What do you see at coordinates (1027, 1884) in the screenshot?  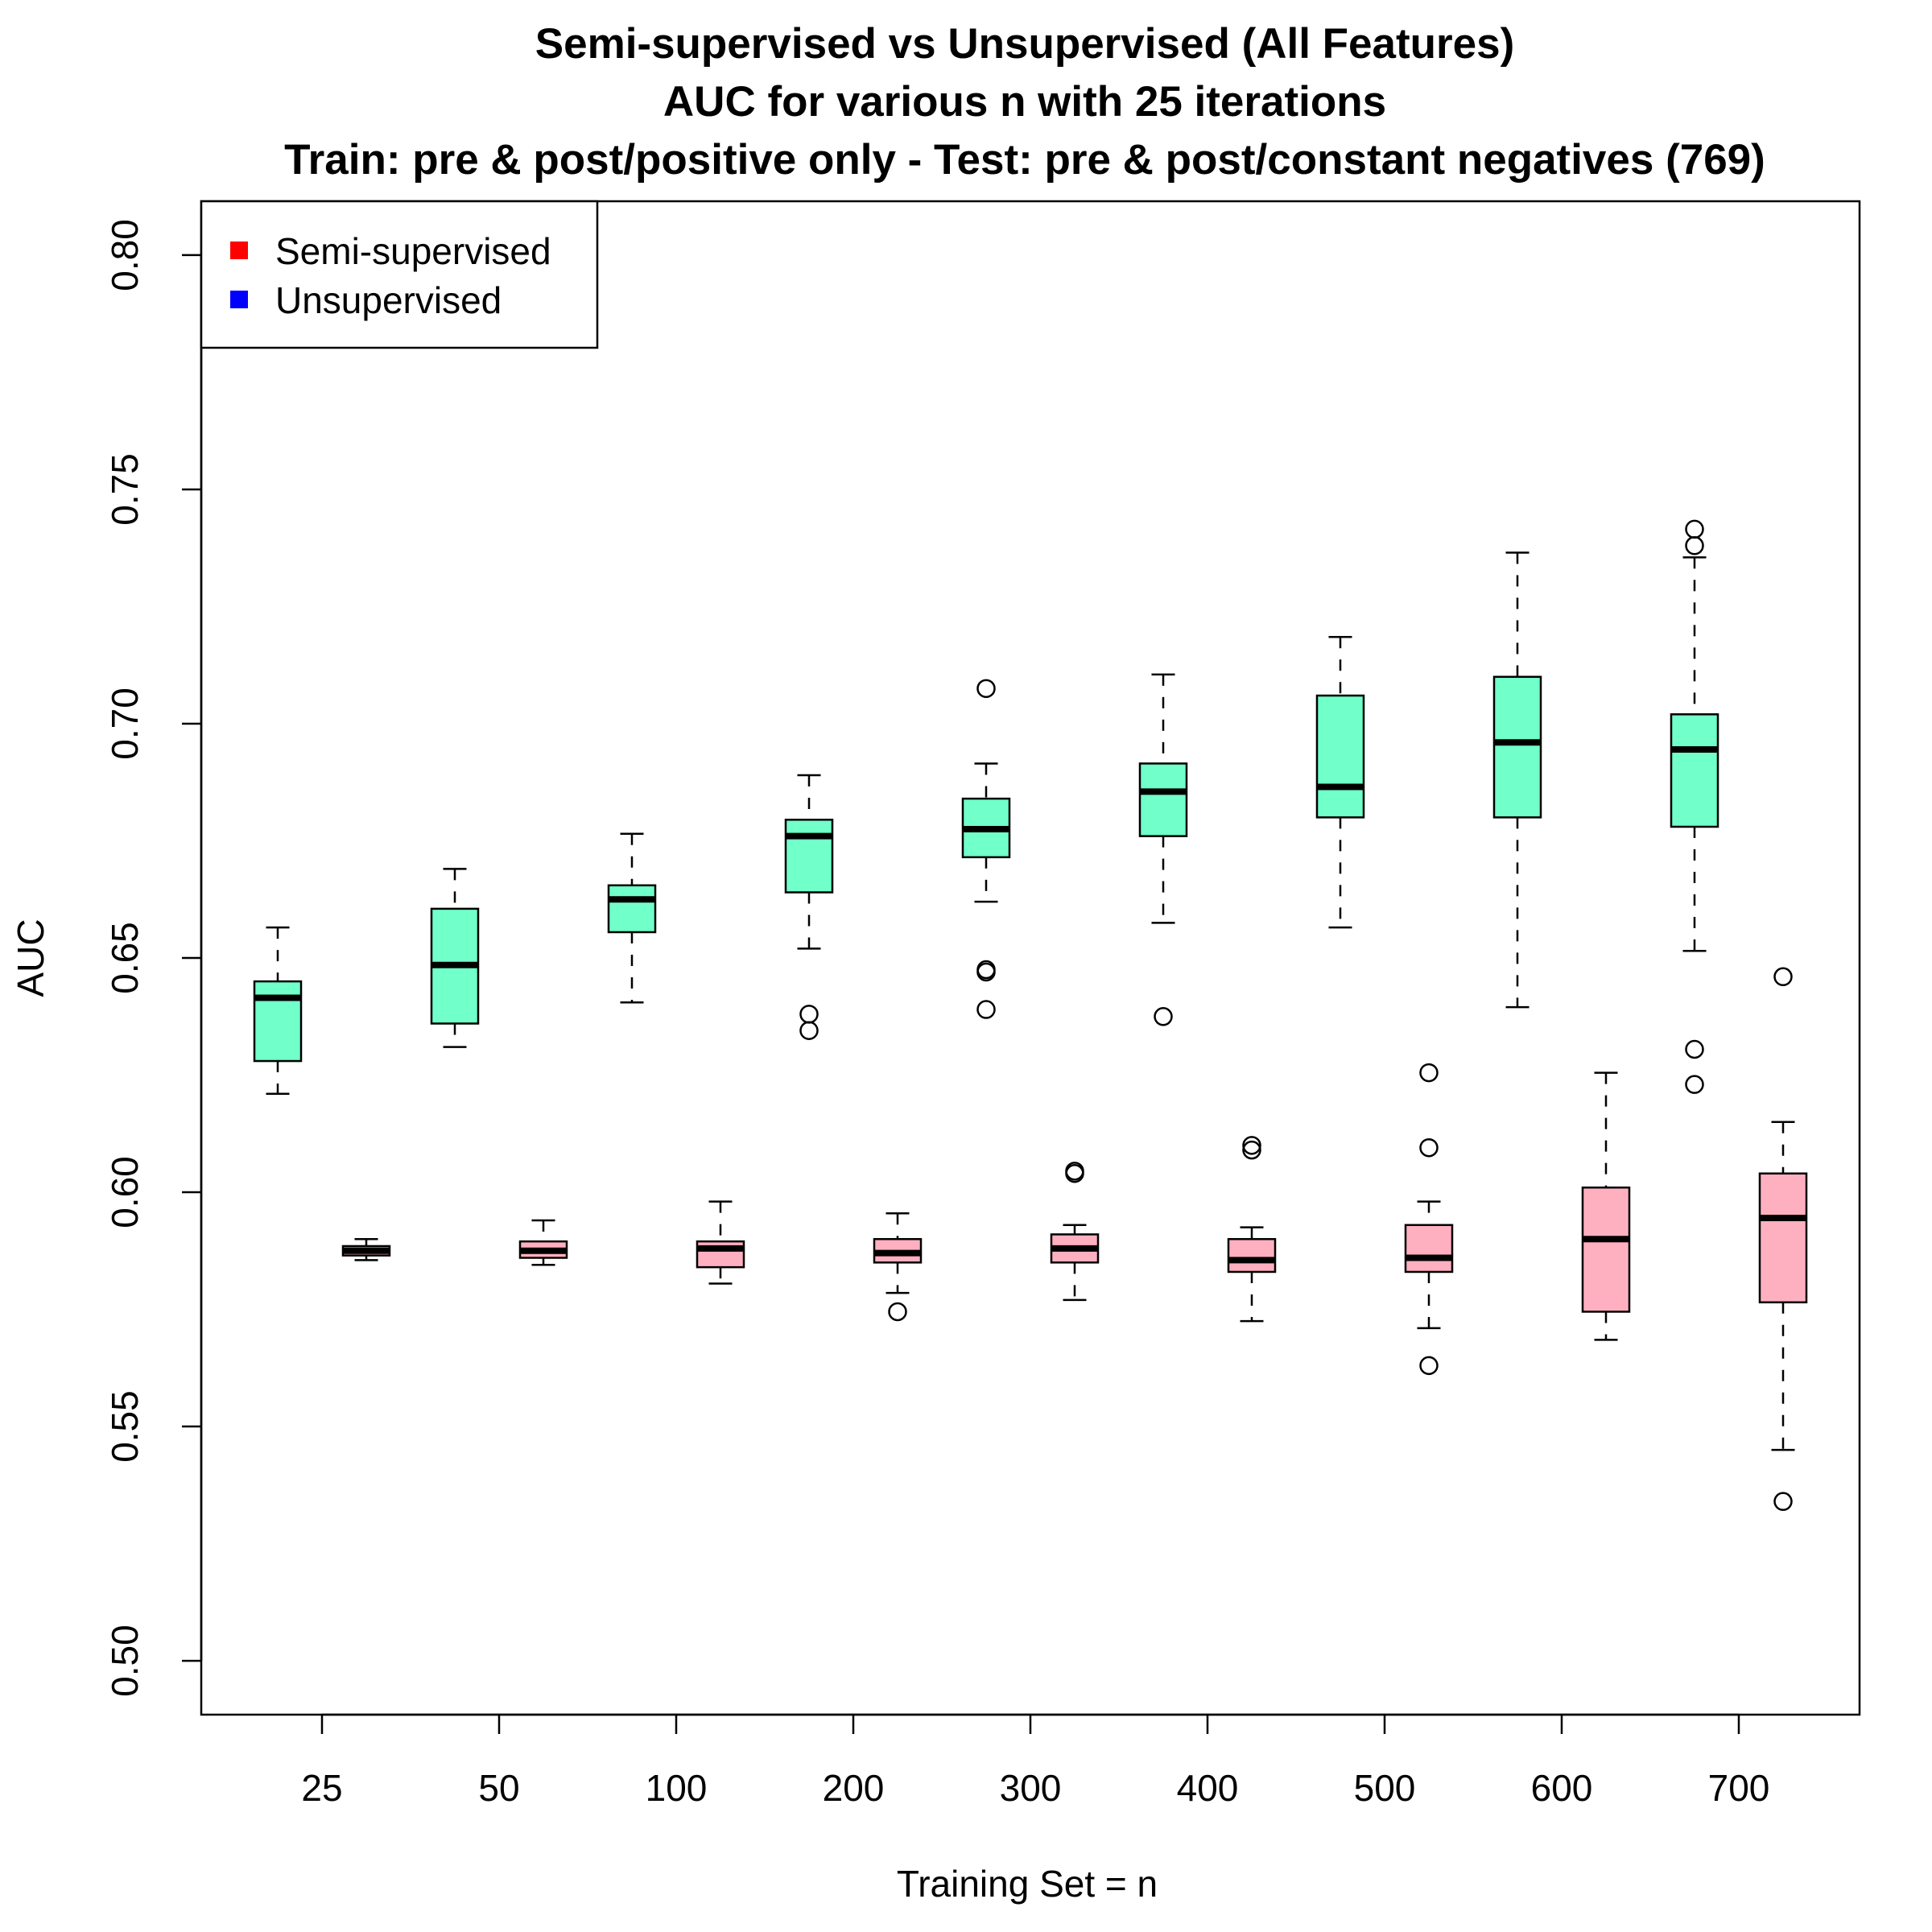 I see `x-axis-label: Training Set = n` at bounding box center [1027, 1884].